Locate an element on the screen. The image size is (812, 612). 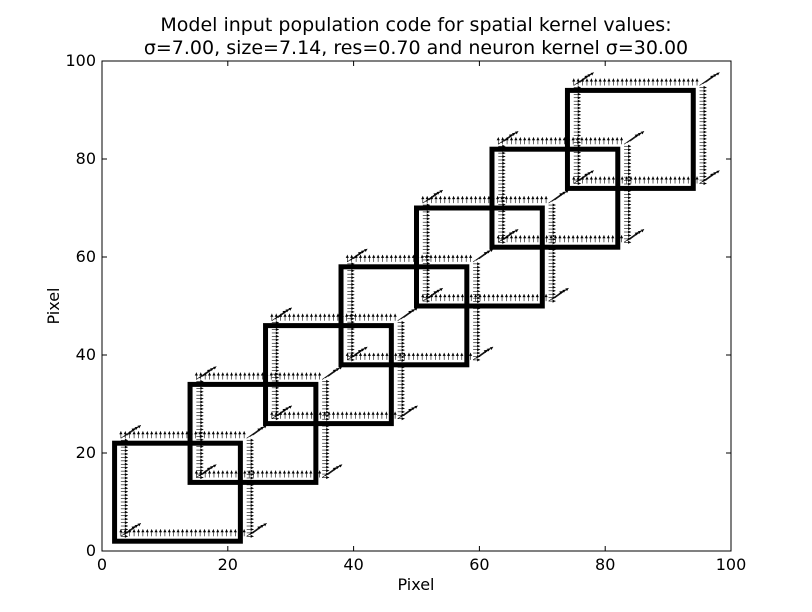
y-tick-label: 40 is located at coordinates (86, 354).